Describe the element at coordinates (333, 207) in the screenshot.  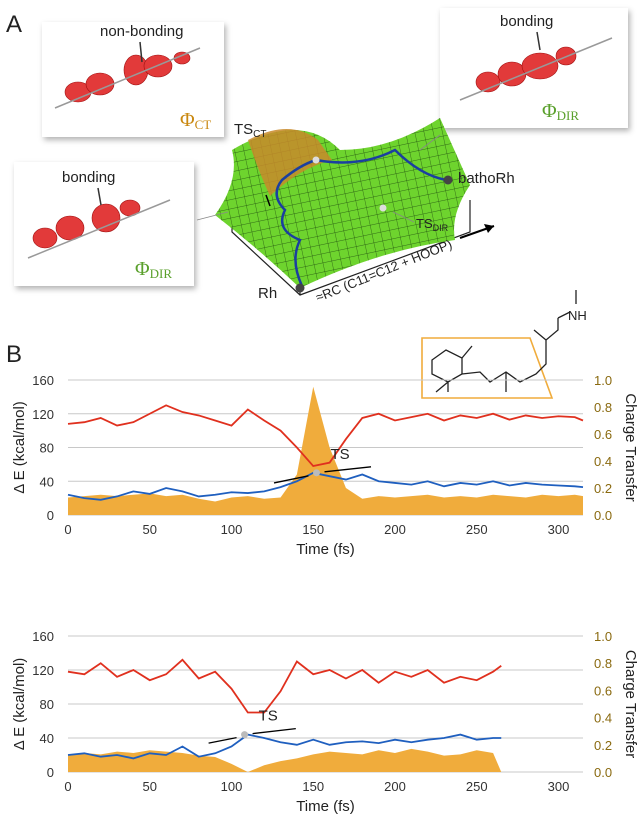
I see `energy-surface` at that location.